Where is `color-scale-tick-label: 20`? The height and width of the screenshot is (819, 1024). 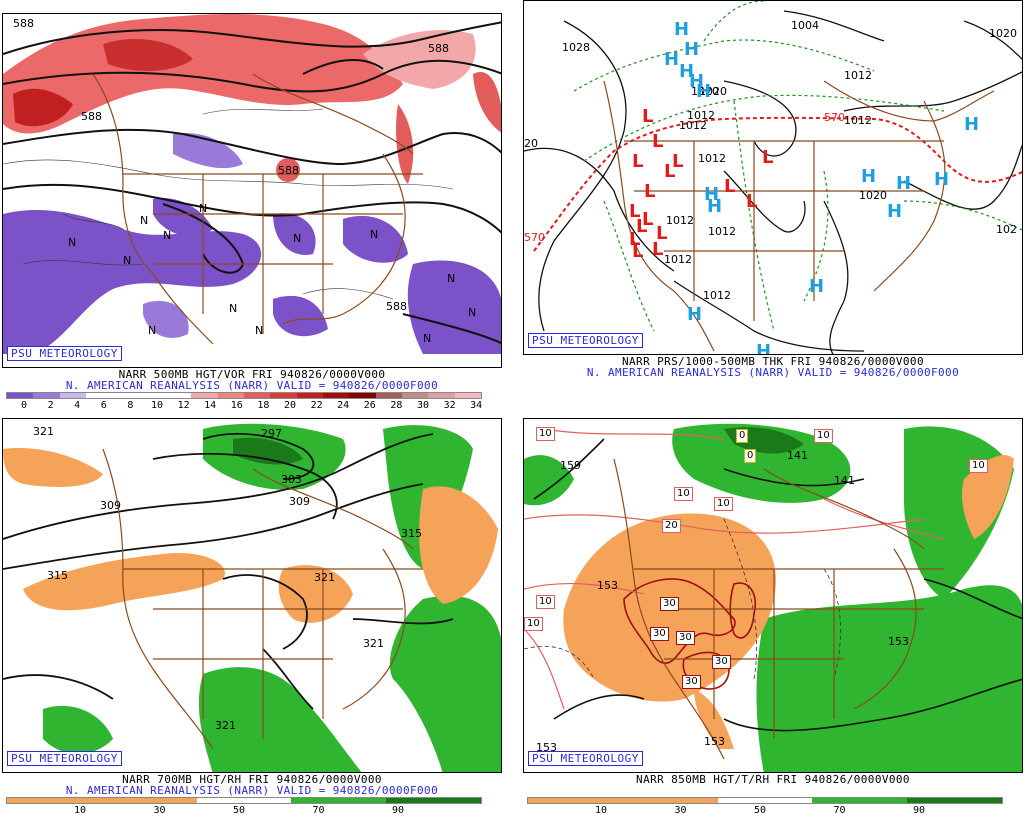 color-scale-tick-label: 20 is located at coordinates (290, 405).